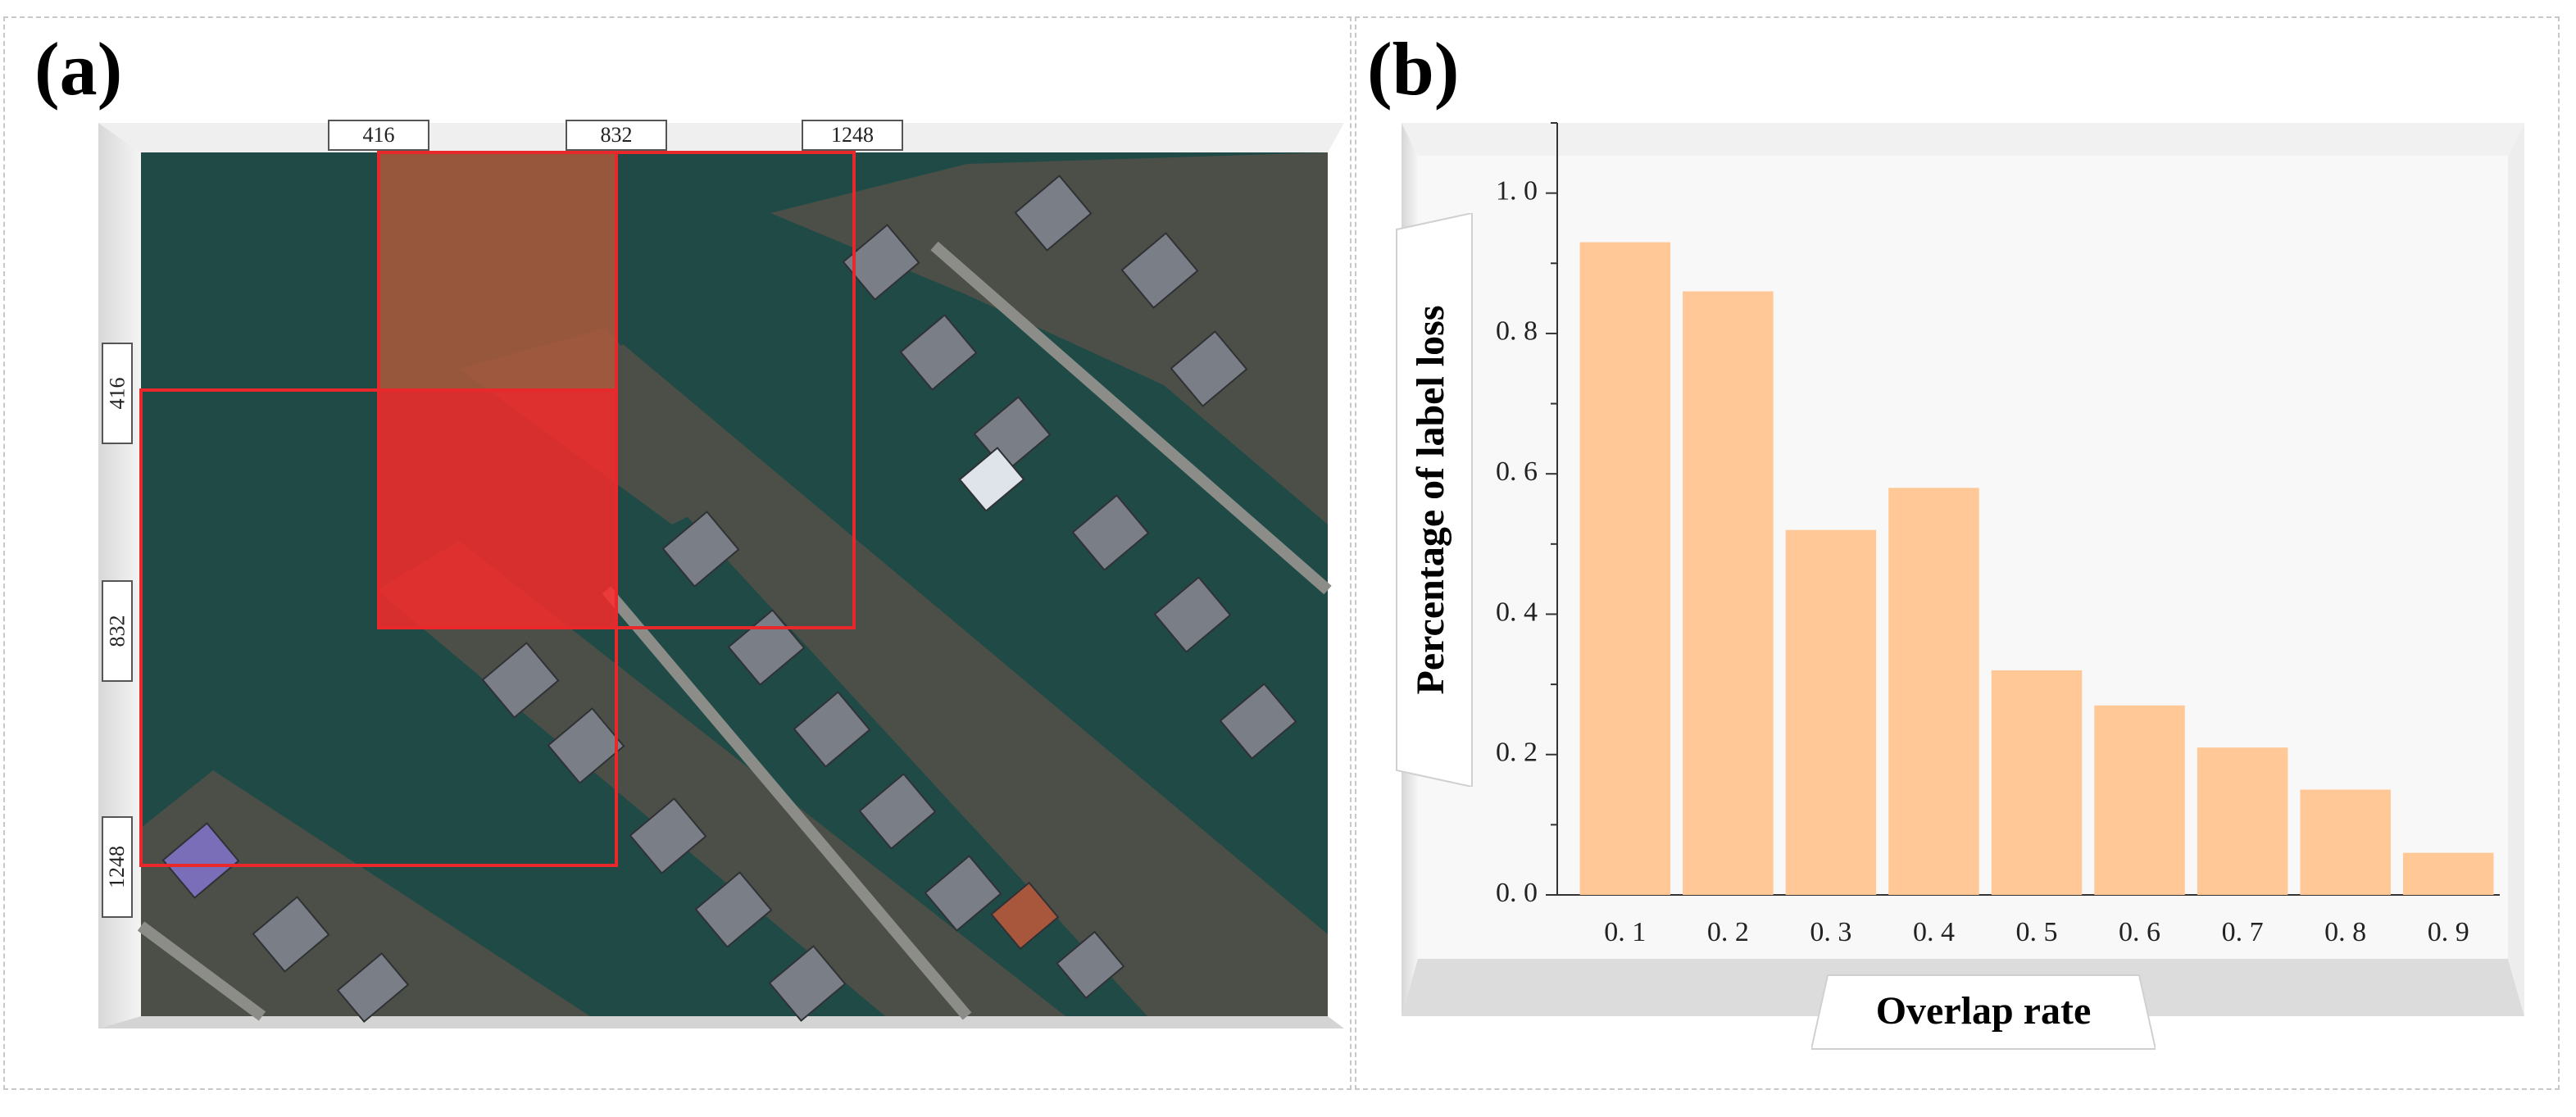  I want to click on ruler-top-416: 416, so click(378, 135).